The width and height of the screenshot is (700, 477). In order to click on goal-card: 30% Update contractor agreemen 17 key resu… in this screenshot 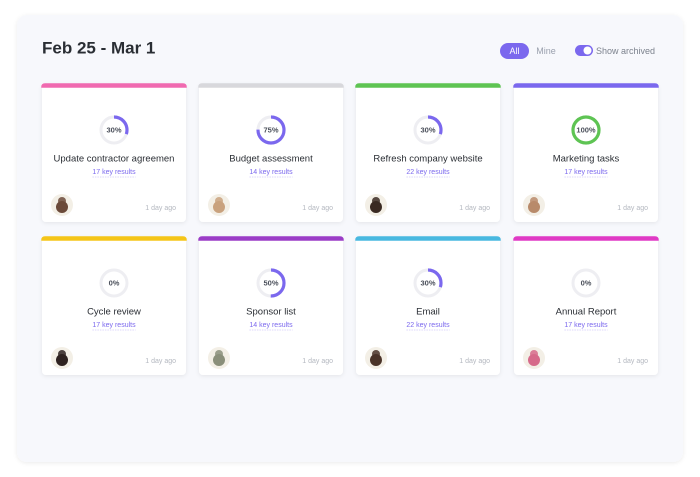, I will do `click(114, 152)`.